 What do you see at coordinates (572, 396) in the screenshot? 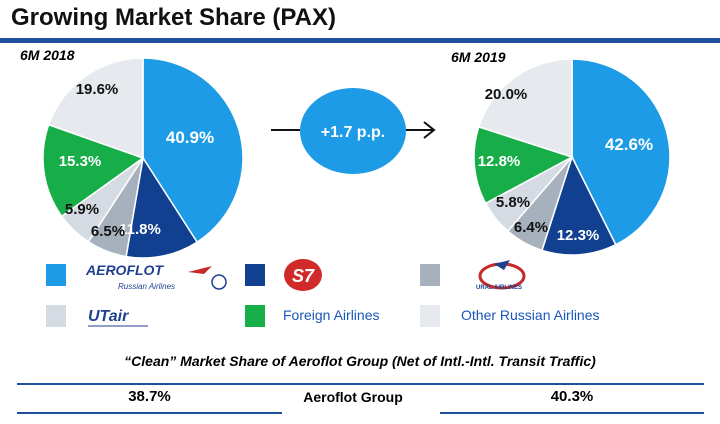
I see `clean-share-2019: 40.3%` at bounding box center [572, 396].